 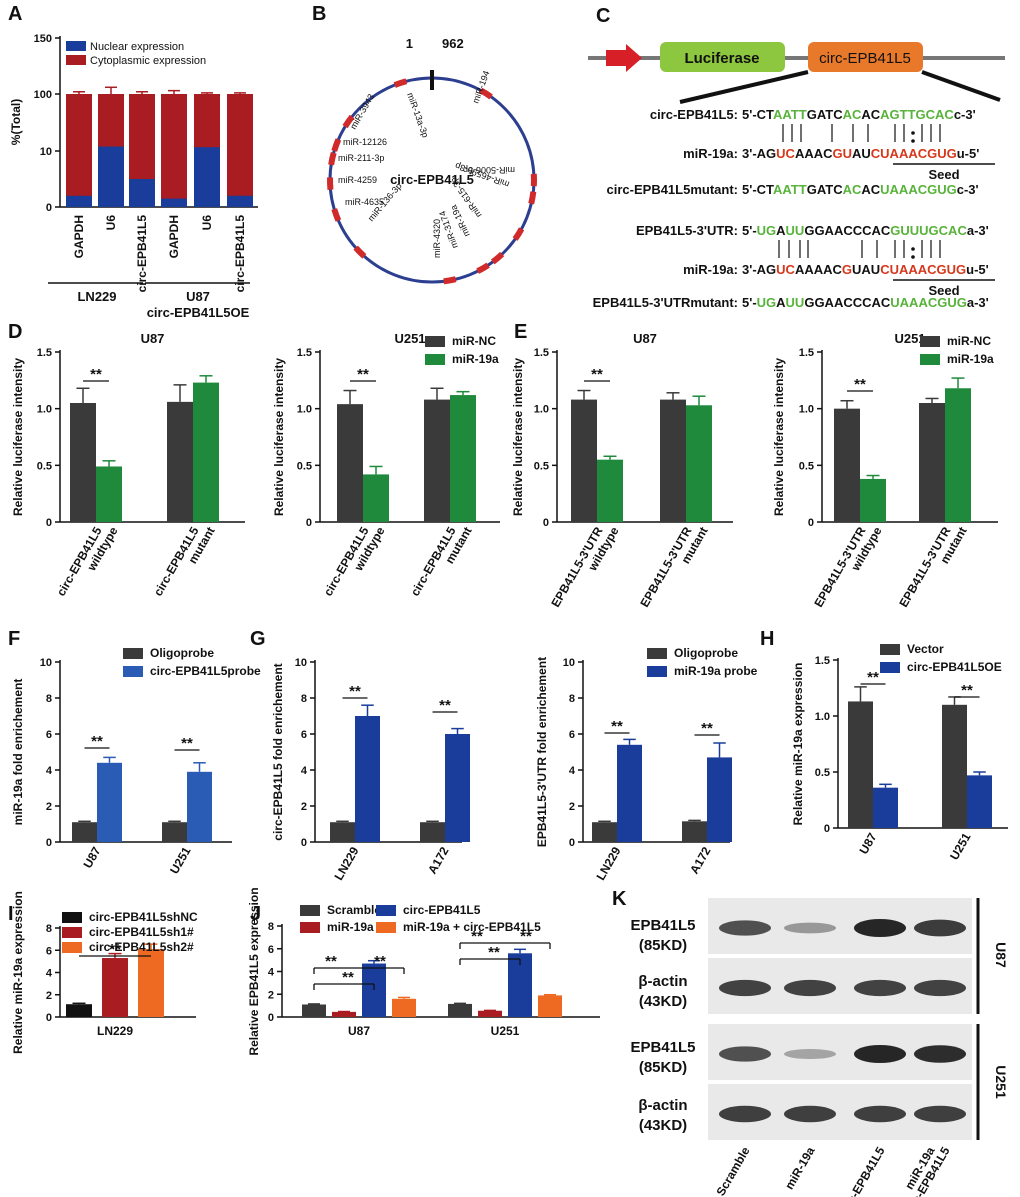 I want to click on zoom-line, so click(x=961, y=86).